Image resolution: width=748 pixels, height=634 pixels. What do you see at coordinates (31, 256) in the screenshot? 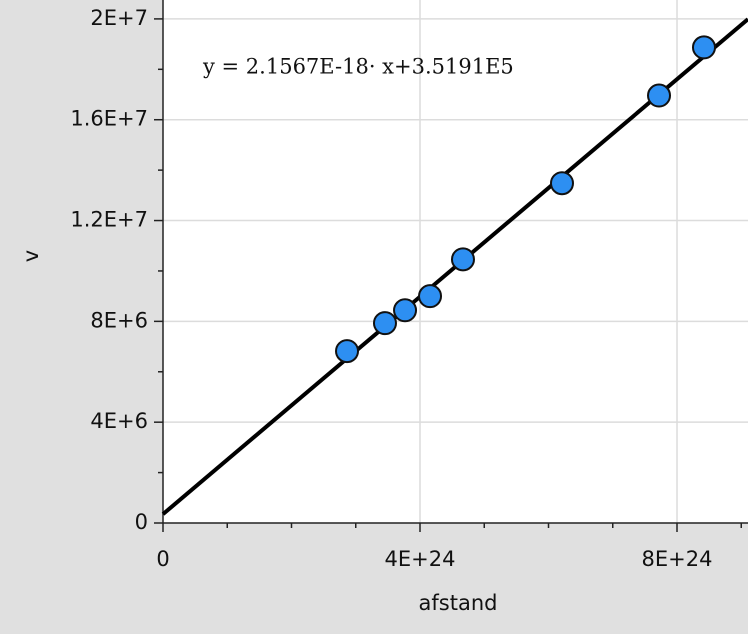
I see `y-axis-label: v` at bounding box center [31, 256].